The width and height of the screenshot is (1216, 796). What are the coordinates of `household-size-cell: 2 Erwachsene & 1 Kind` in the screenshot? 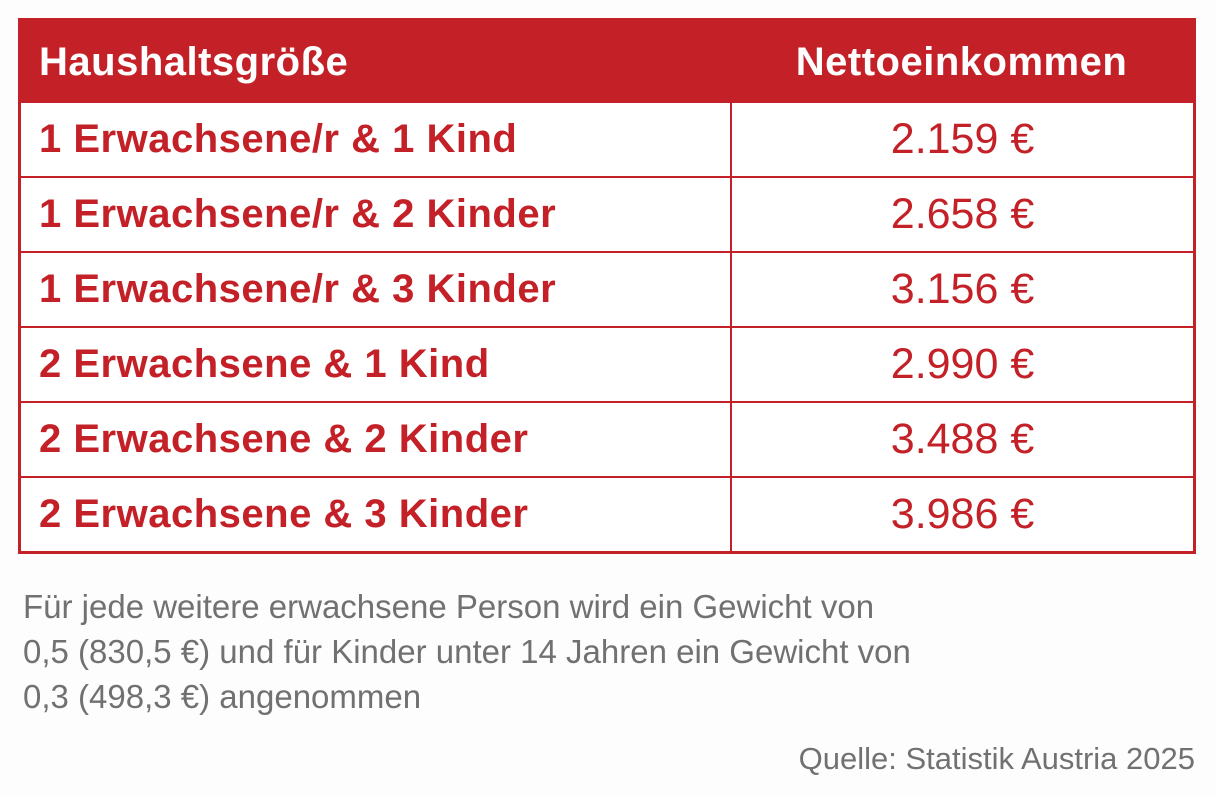 It's located at (264, 364).